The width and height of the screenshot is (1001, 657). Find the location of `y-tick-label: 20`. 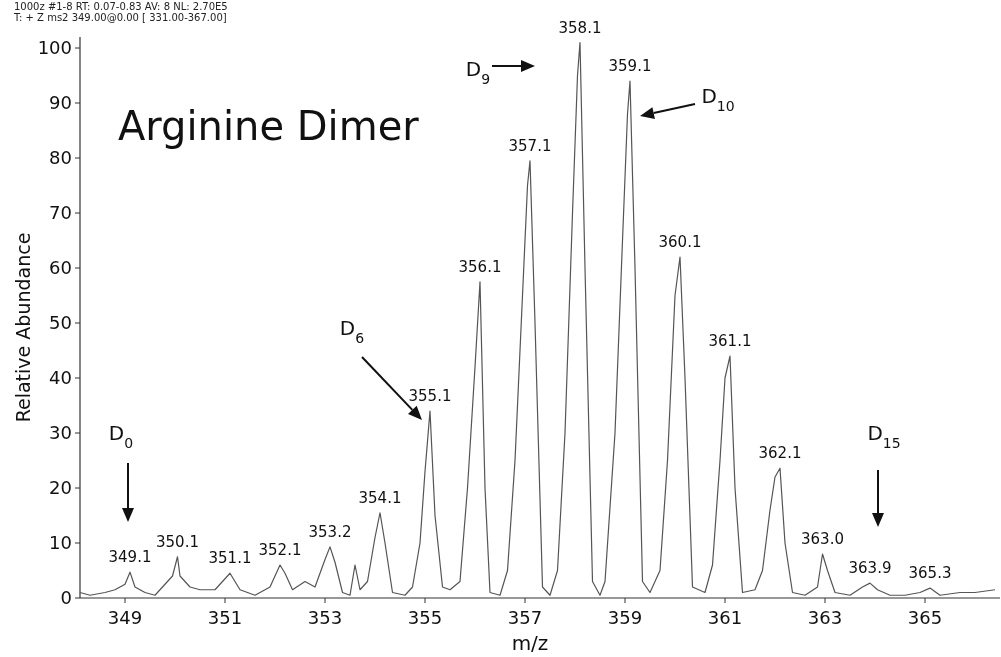

y-tick-label: 20 is located at coordinates (60, 487).